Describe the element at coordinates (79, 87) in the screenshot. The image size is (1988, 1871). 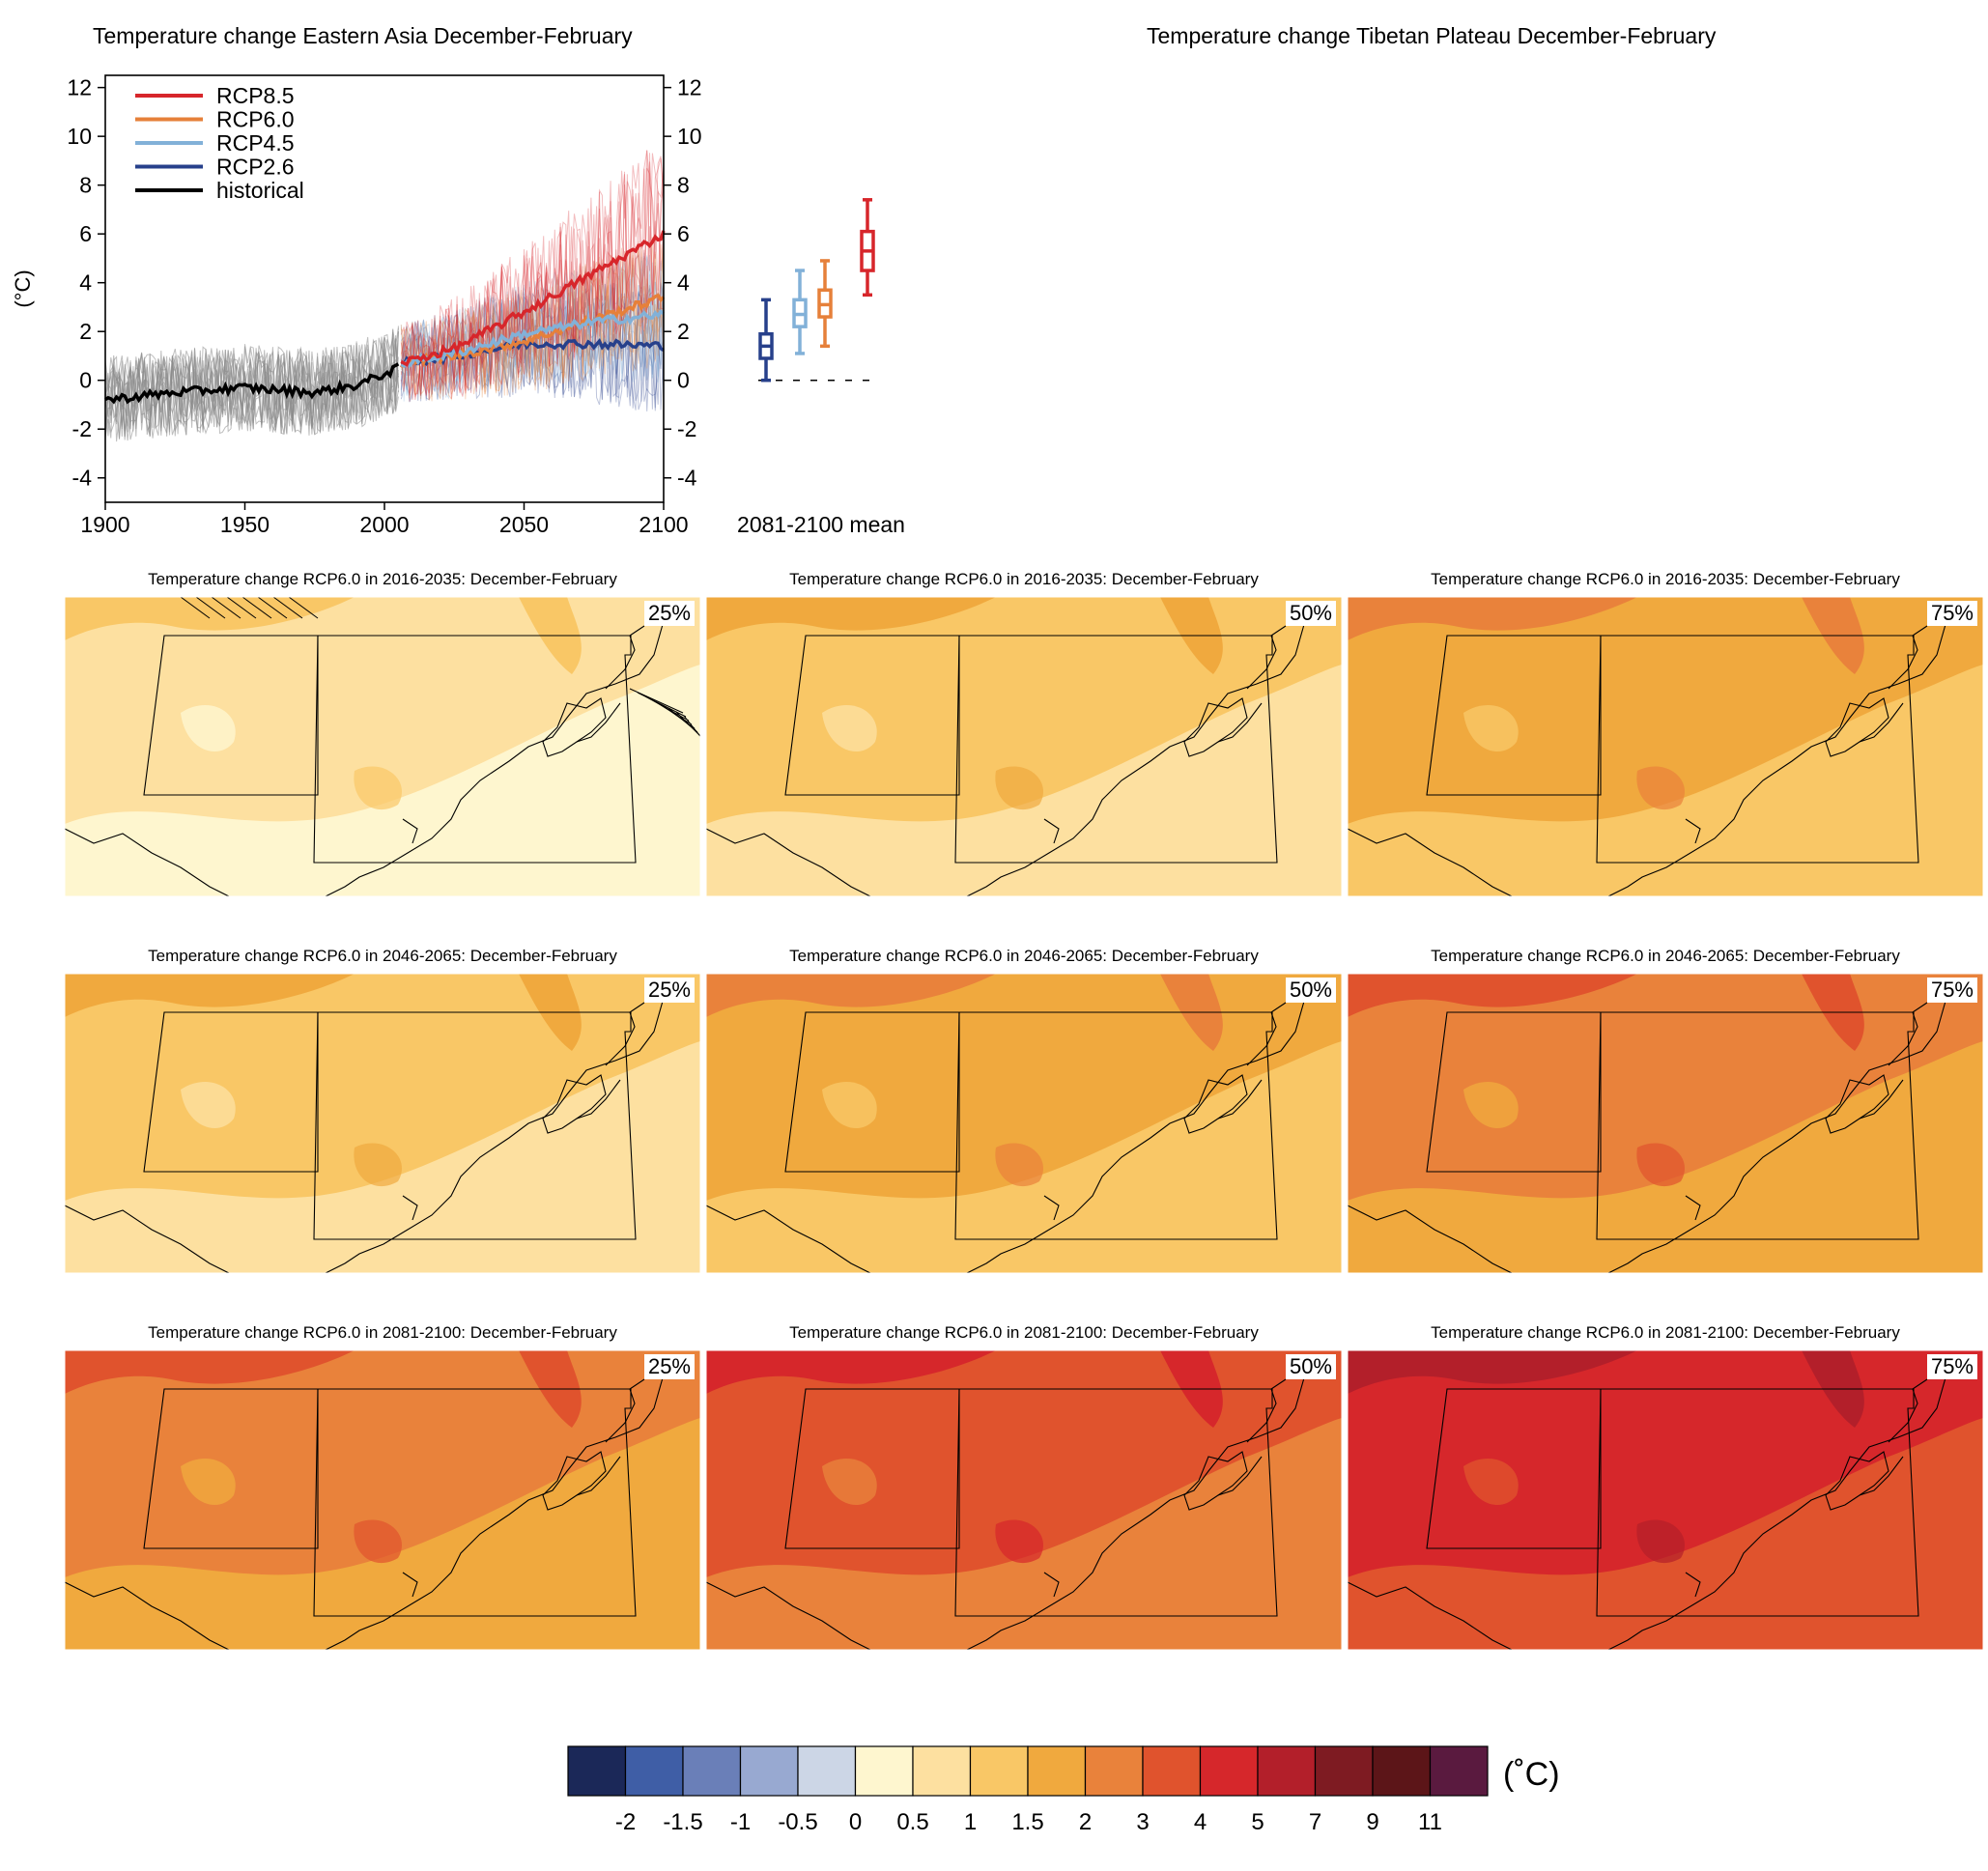
I see `y-tick-label: 12` at that location.